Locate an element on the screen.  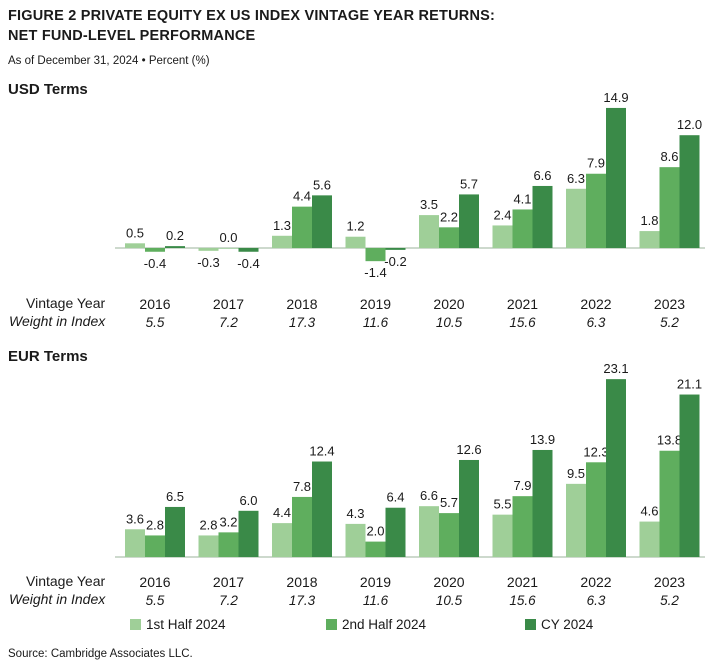
usd-label-2021-s3: 6.6 is located at coordinates (542, 175).